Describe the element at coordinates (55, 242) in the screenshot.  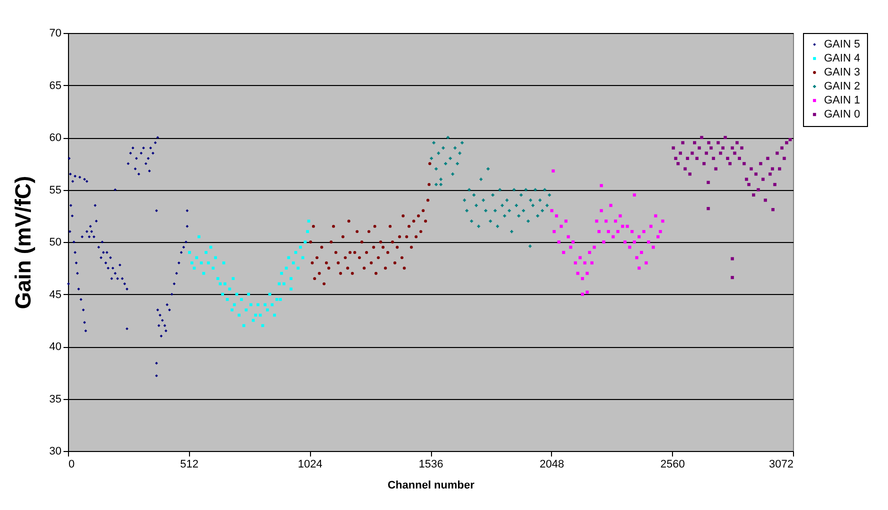
I see `y-tick-label: 50` at that location.